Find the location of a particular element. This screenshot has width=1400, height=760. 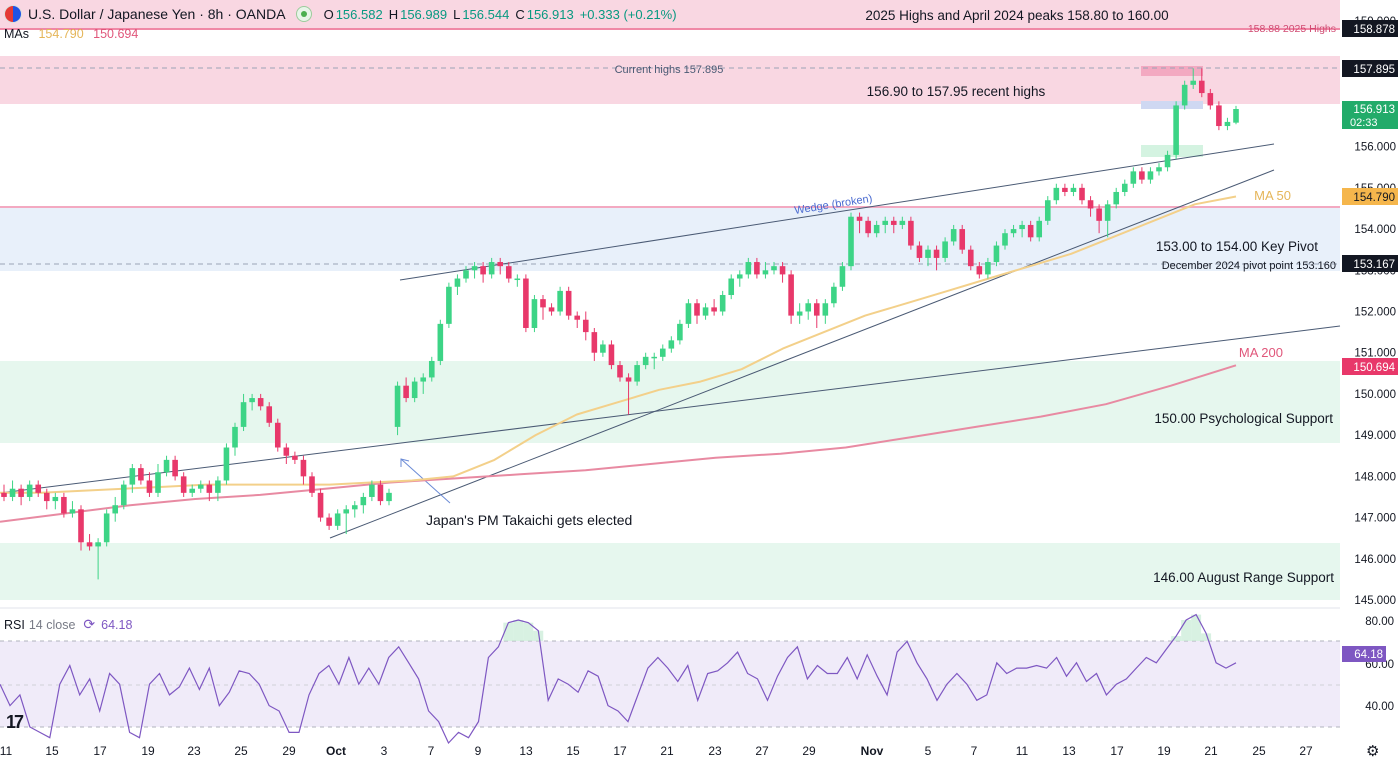

refresh-cycle-icon: ⟳ is located at coordinates (89, 624).